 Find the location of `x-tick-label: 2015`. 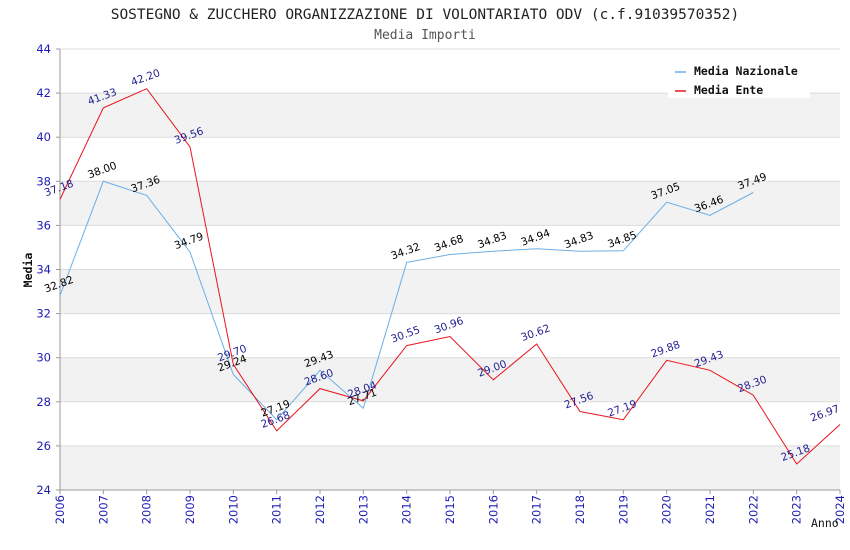

x-tick-label: 2015 is located at coordinates (450, 509).